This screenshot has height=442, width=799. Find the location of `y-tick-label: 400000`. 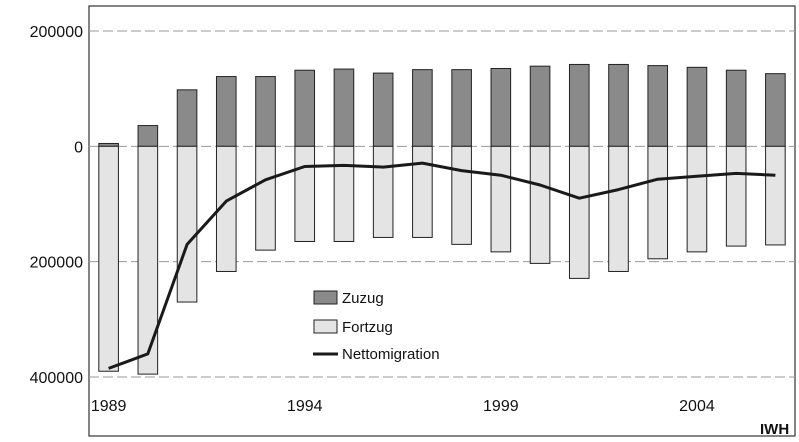

y-tick-label: 400000 is located at coordinates (56, 378).